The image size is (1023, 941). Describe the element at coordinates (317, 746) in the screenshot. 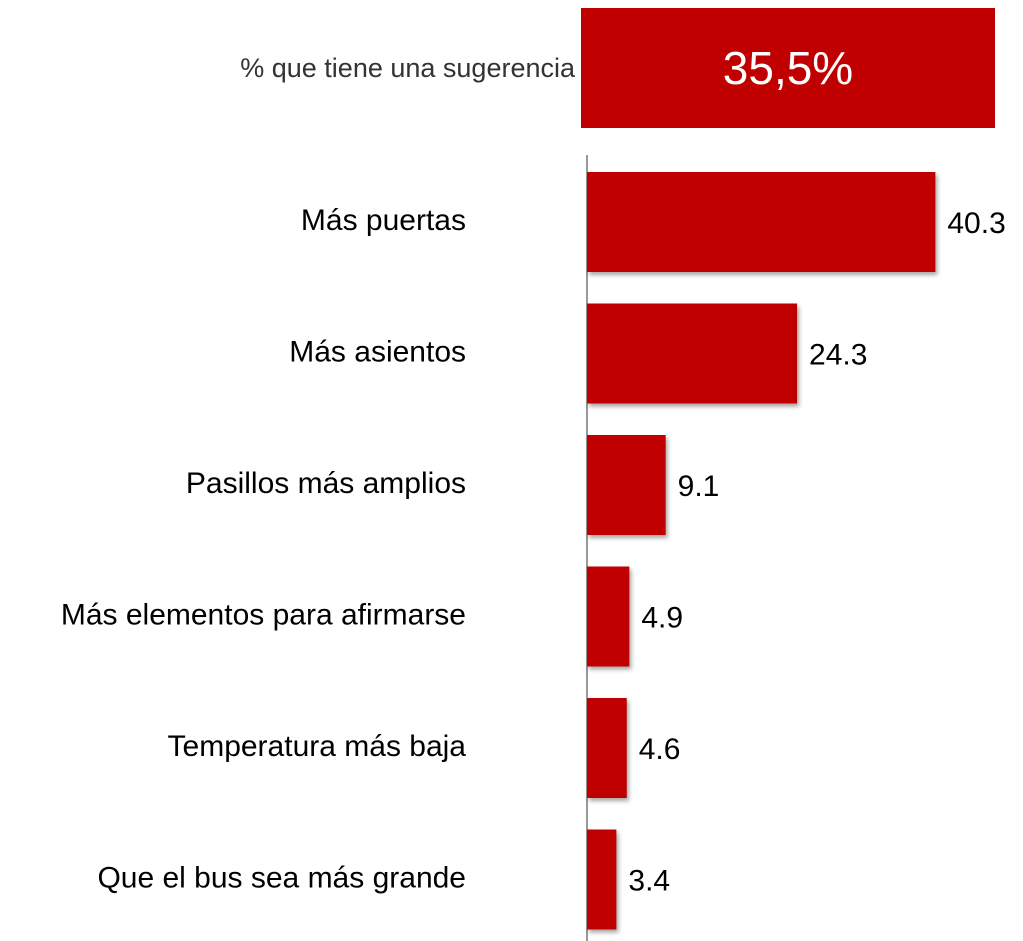

I see `category-label: Temperatura más baja` at that location.